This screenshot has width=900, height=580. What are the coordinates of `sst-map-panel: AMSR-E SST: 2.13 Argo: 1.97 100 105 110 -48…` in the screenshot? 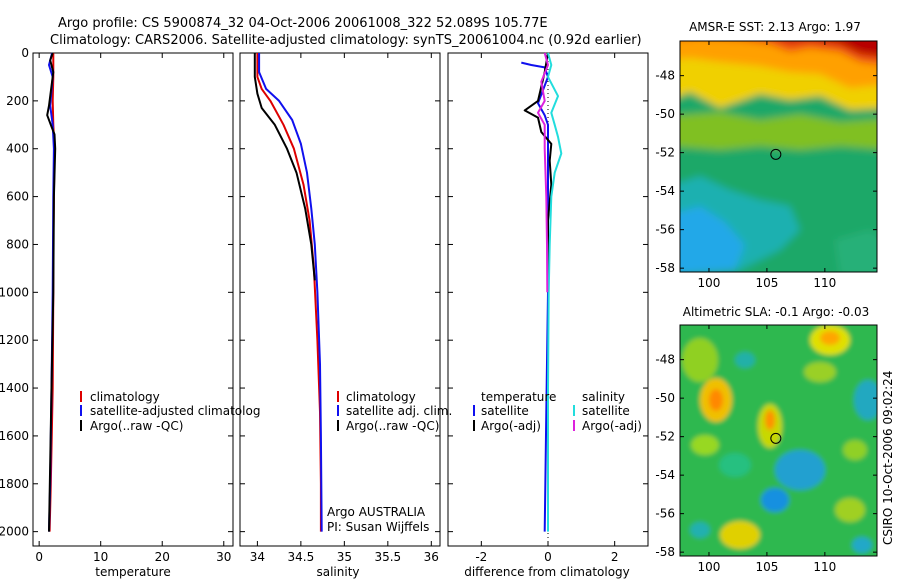 It's located at (766, 155).